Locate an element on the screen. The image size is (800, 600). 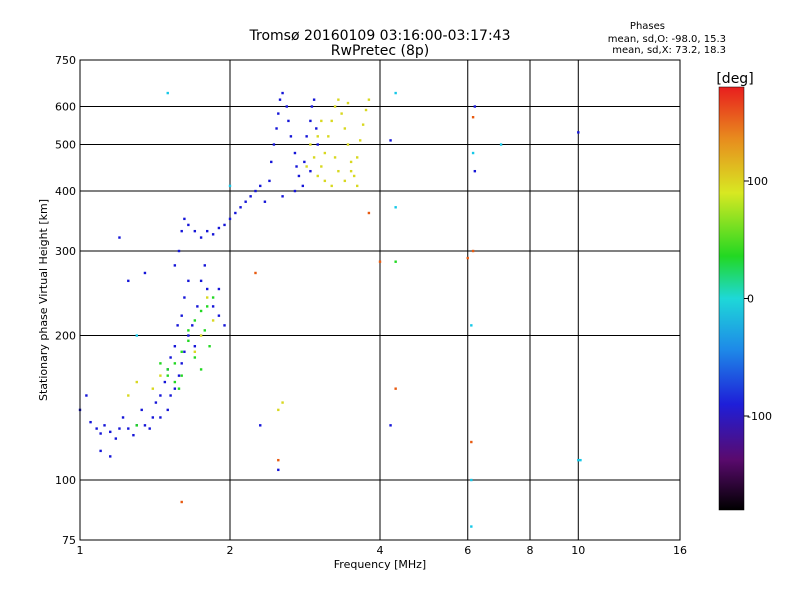
colorbar is located at coordinates (731, 298).